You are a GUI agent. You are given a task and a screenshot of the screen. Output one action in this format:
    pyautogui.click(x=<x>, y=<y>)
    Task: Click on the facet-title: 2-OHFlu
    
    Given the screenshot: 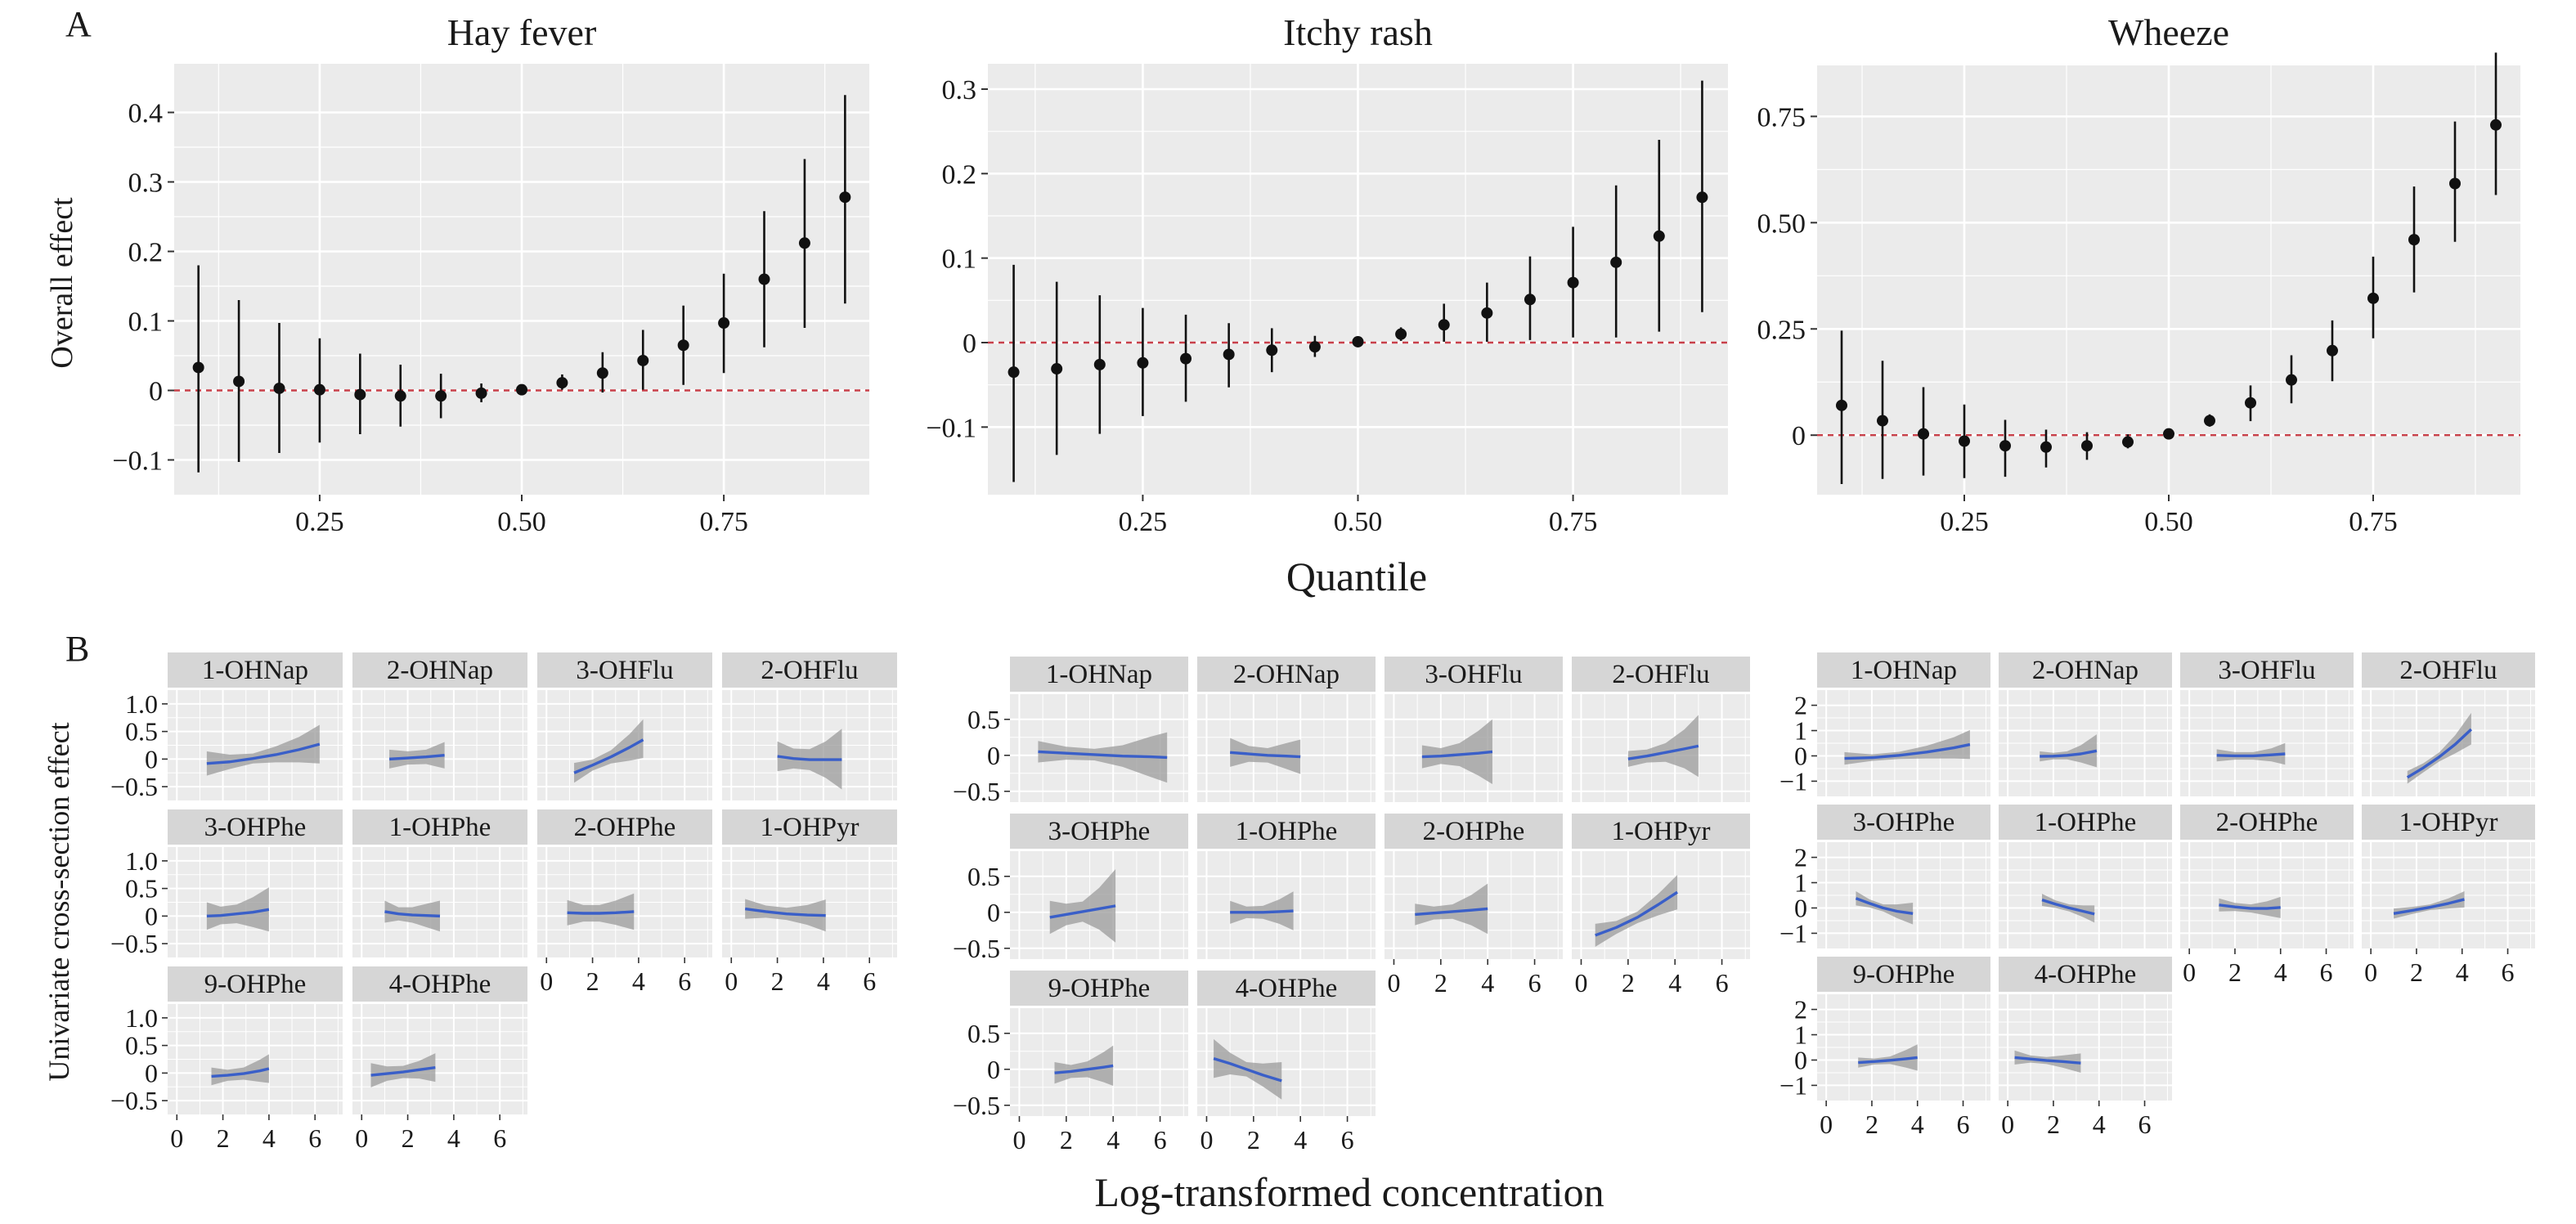 What is the action you would take?
    pyautogui.click(x=1660, y=675)
    